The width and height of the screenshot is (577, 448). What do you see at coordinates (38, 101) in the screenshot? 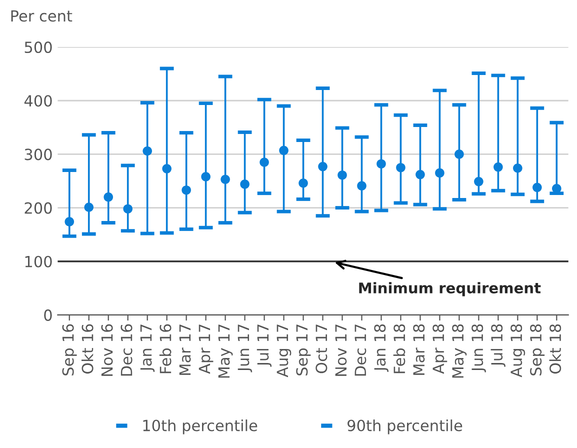
I see `y-tick-label: 400` at bounding box center [38, 101].